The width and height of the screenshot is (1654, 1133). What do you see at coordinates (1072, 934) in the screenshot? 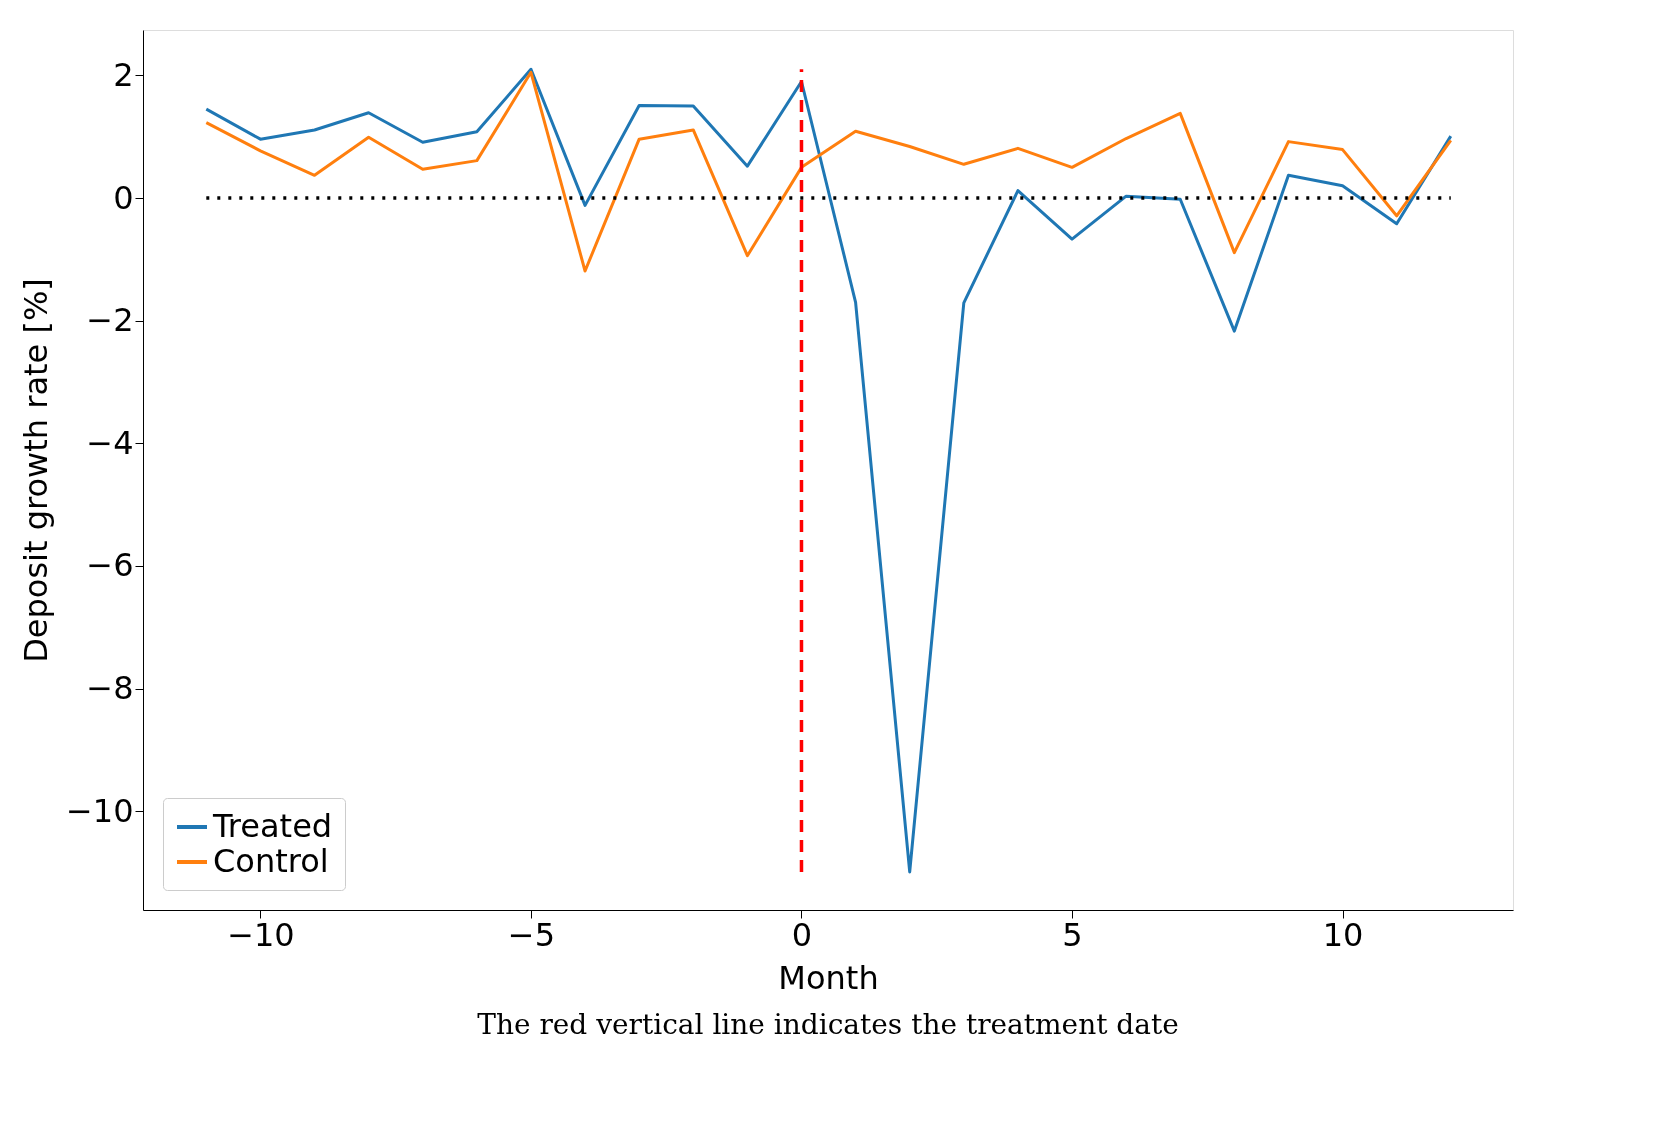
I see `x-tick-label: 5` at bounding box center [1072, 934].